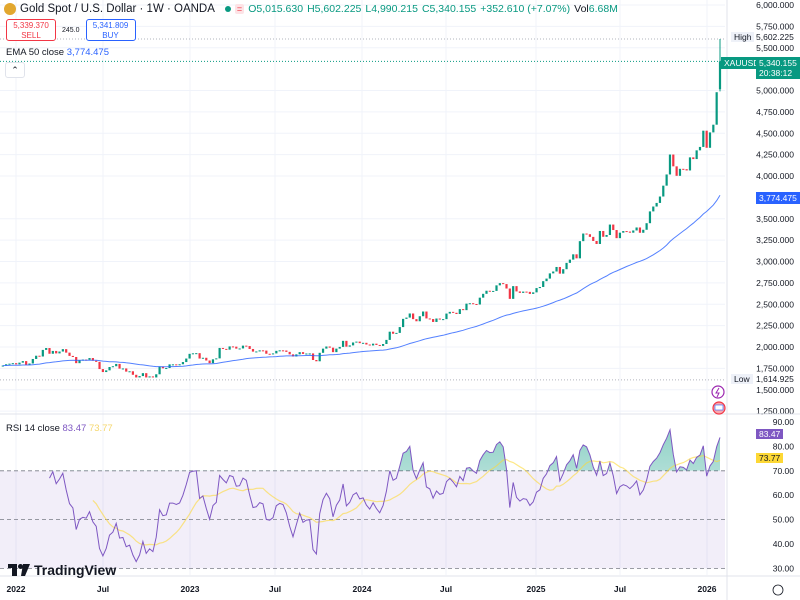  I want to click on price-tick-label: 1,500.000, so click(775, 390).